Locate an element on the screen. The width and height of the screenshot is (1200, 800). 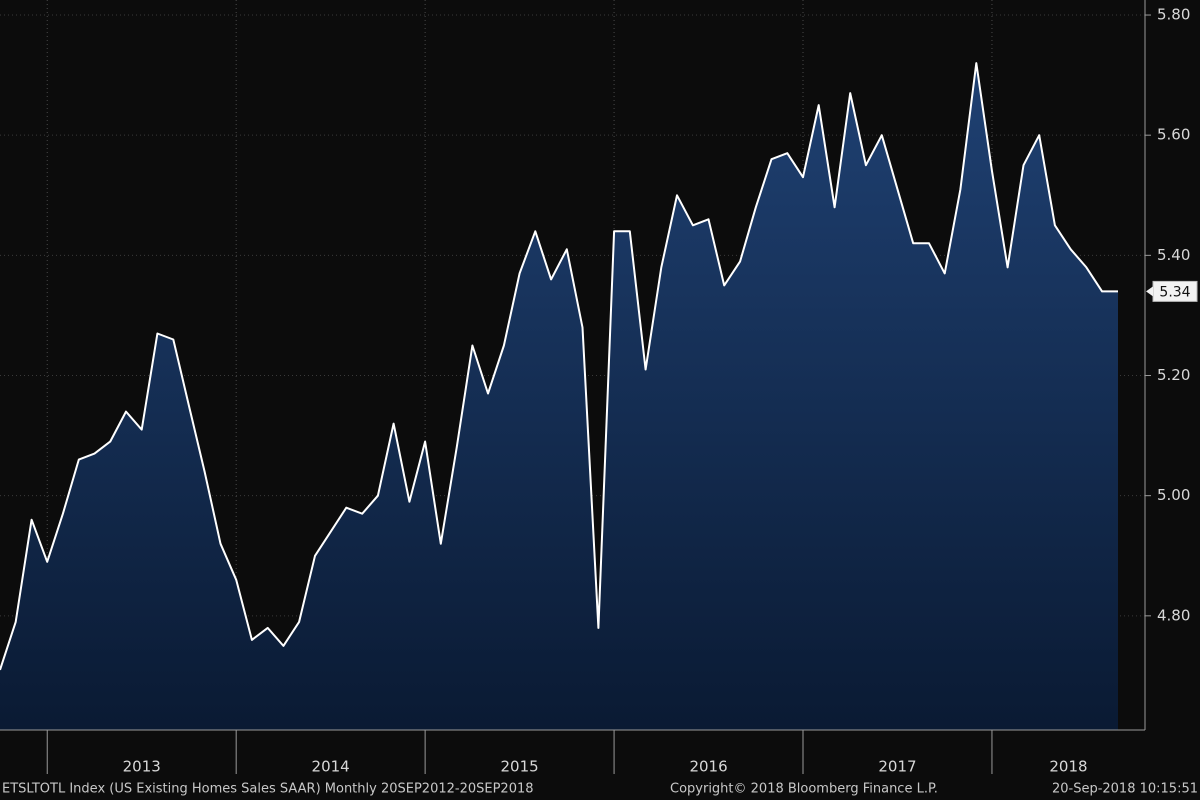
footer-timestamp: 20-Sep-2018 10:15:51 is located at coordinates (1125, 789).